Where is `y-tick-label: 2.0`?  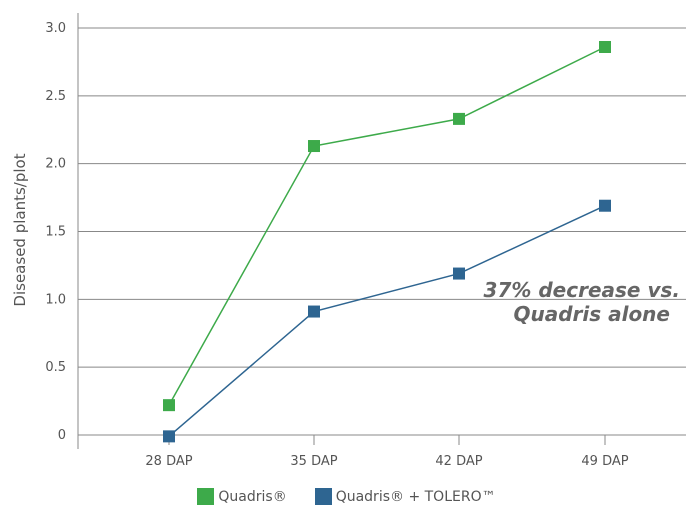 y-tick-label: 2.0 is located at coordinates (55, 164).